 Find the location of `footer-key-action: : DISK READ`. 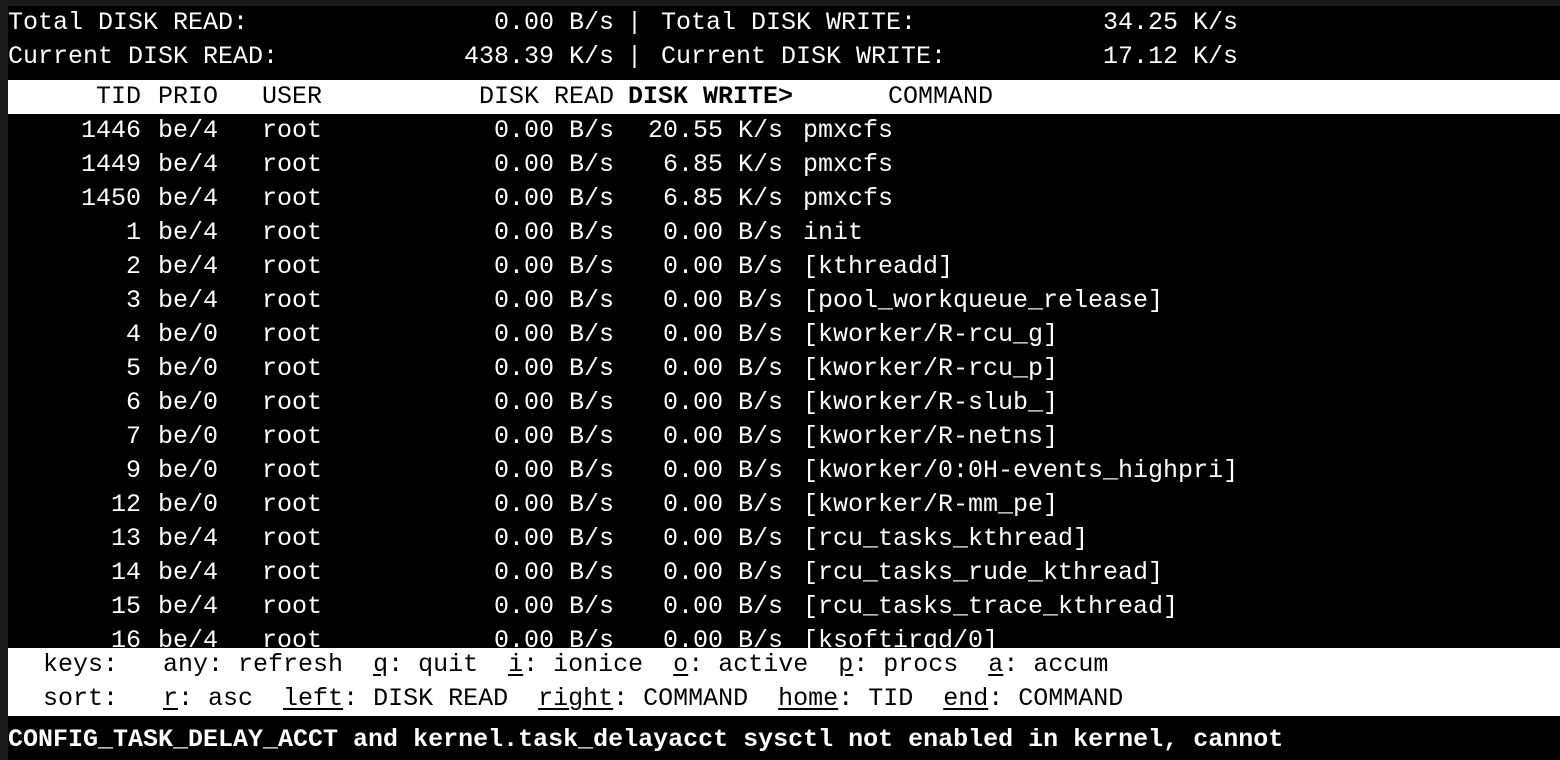

footer-key-action: : DISK READ is located at coordinates (426, 698).